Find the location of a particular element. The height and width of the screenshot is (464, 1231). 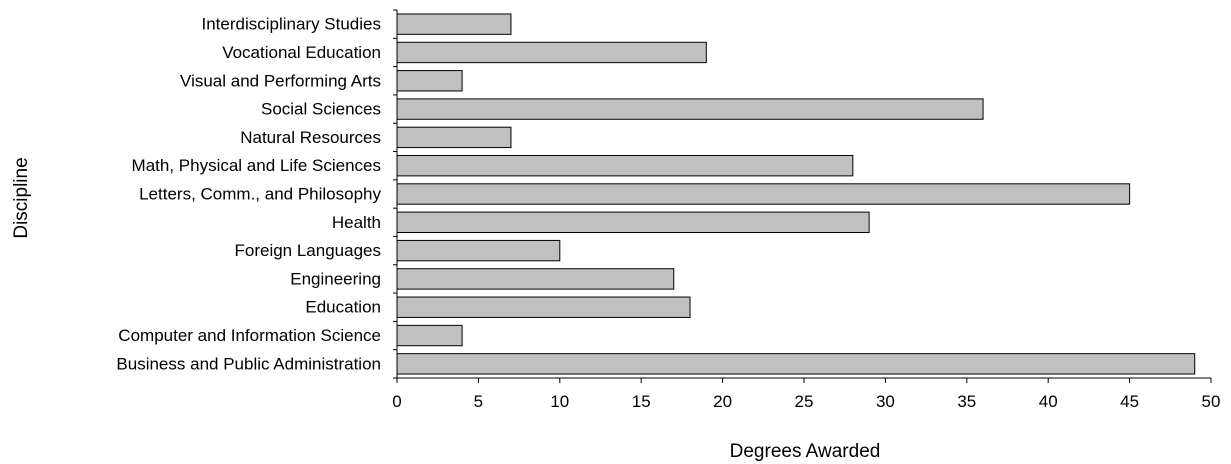

bar-natural-resources is located at coordinates (454, 137).